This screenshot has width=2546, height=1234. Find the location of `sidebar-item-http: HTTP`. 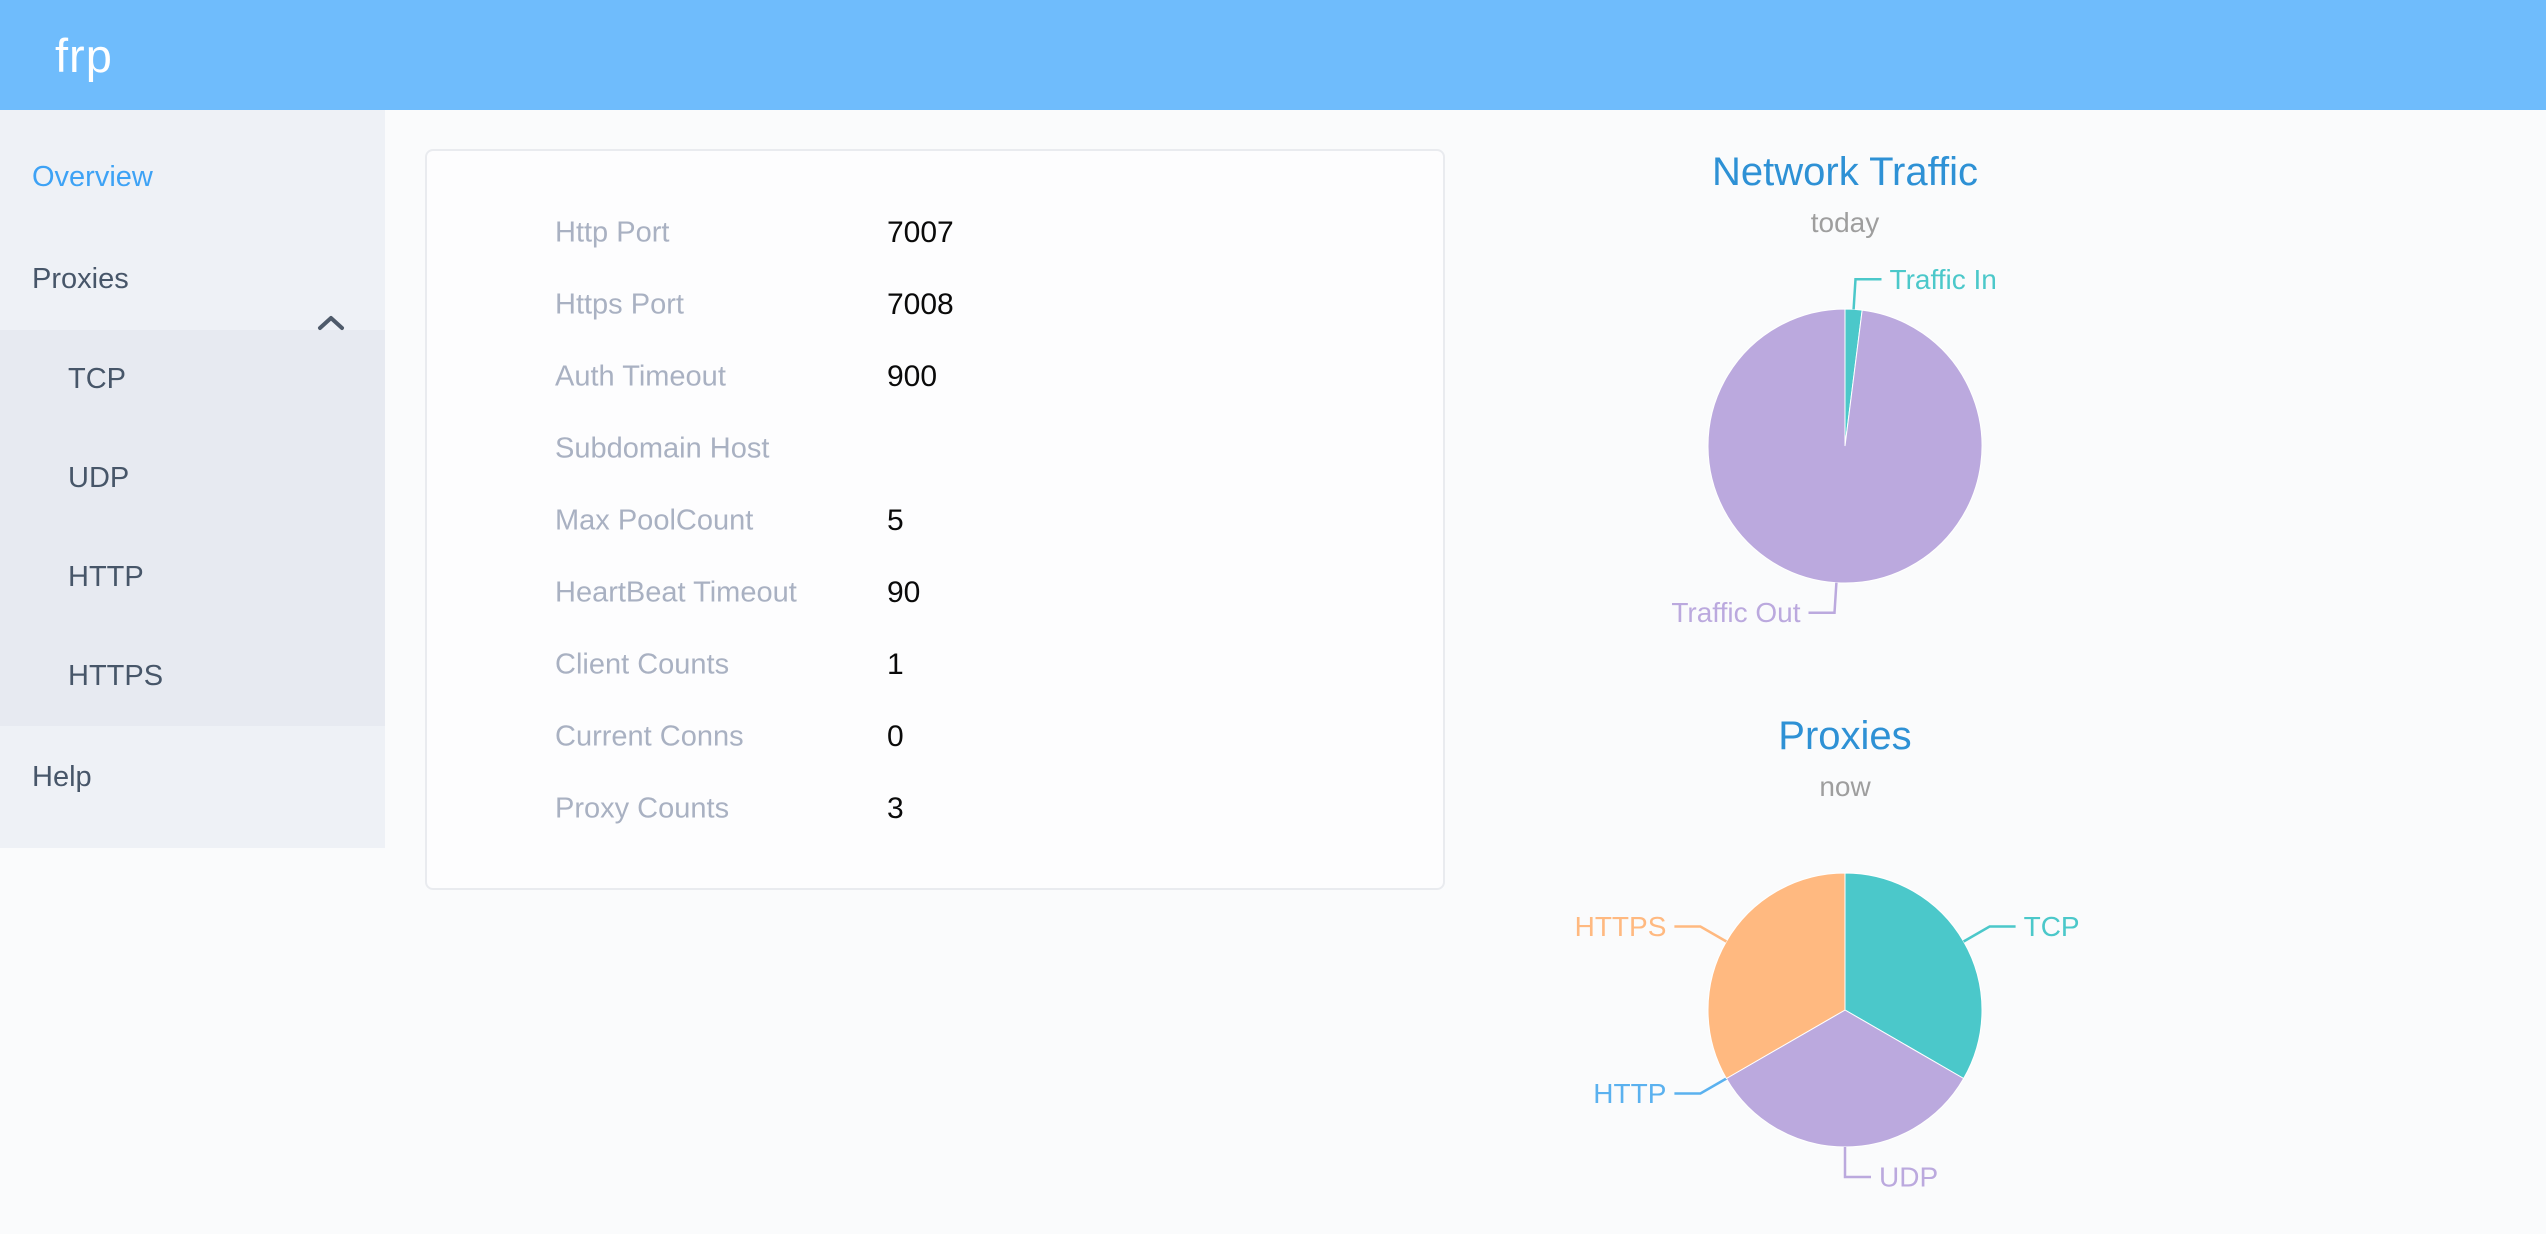

sidebar-item-http: HTTP is located at coordinates (192, 577).